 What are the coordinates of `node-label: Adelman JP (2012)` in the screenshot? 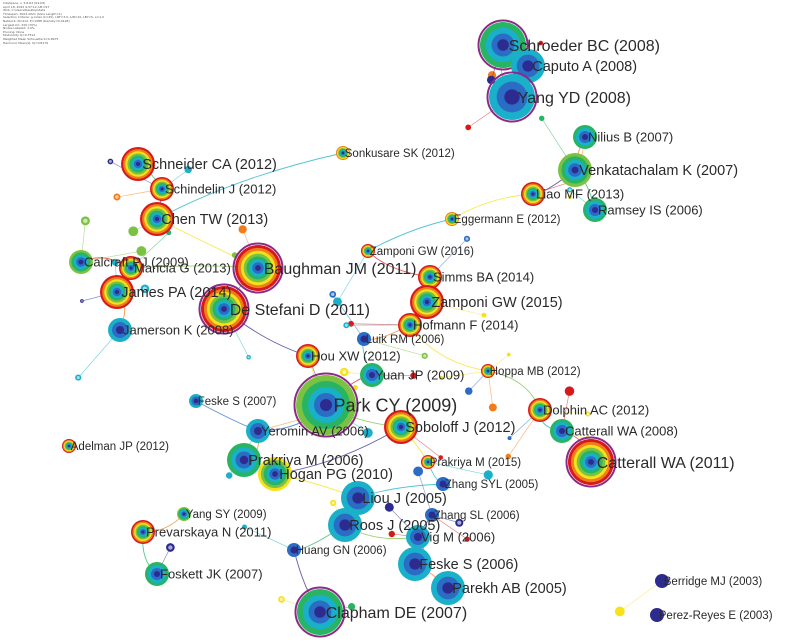 It's located at (120, 447).